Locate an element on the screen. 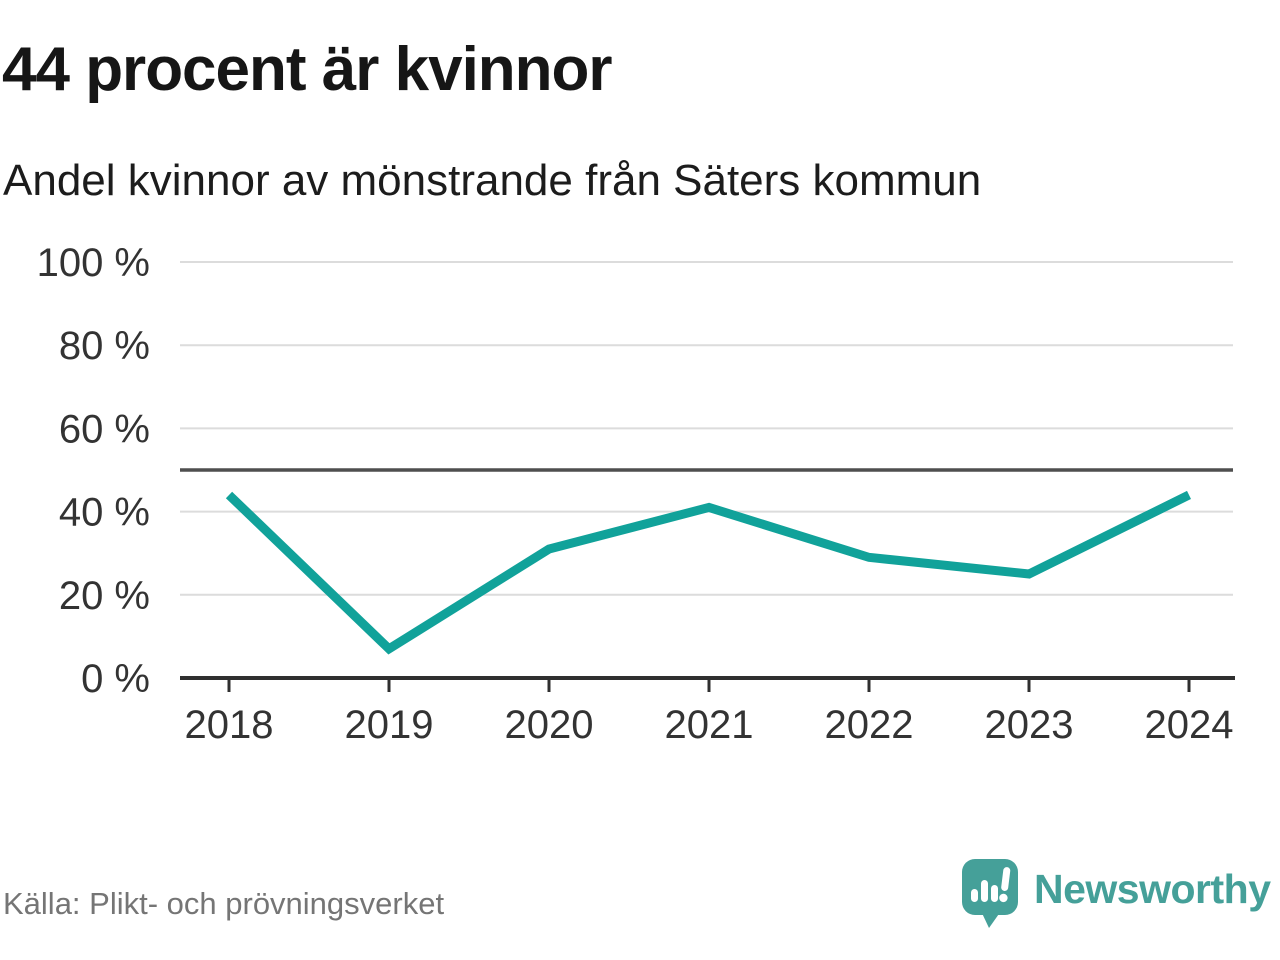  y-tick-label: 80 % is located at coordinates (104, 346).